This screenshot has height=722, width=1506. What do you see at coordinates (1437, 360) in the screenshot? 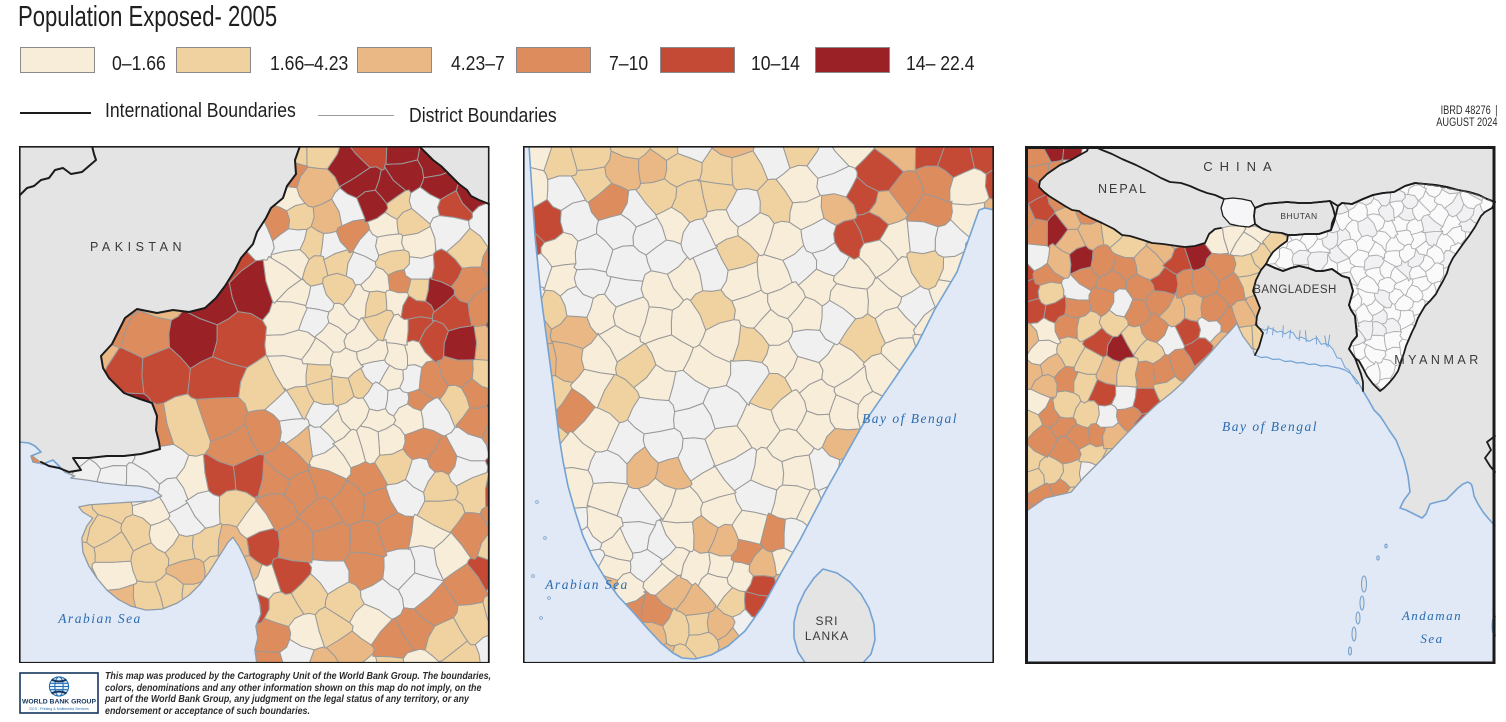
I see `svg-text: MYANMAR` at bounding box center [1437, 360].